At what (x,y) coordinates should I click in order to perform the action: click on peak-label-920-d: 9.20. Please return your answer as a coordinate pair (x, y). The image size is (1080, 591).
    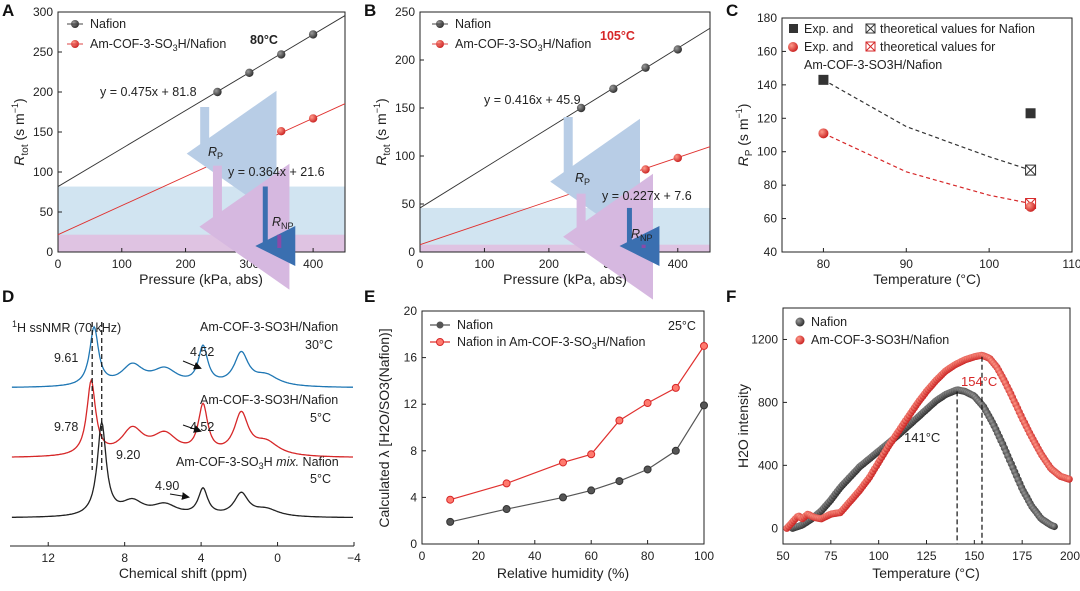
    Looking at the image, I should click on (128, 455).